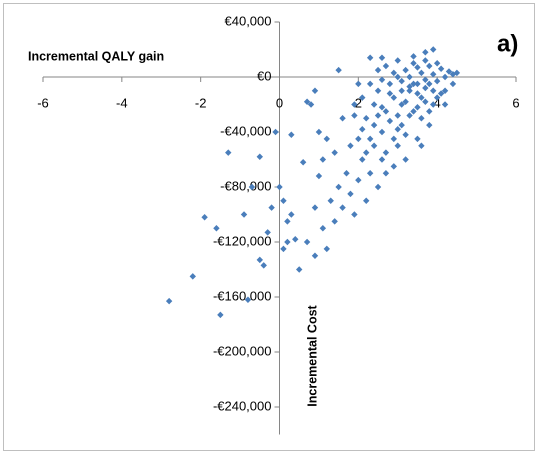  Describe the element at coordinates (279, 102) in the screenshot. I see `x-tick-label: 0` at that location.